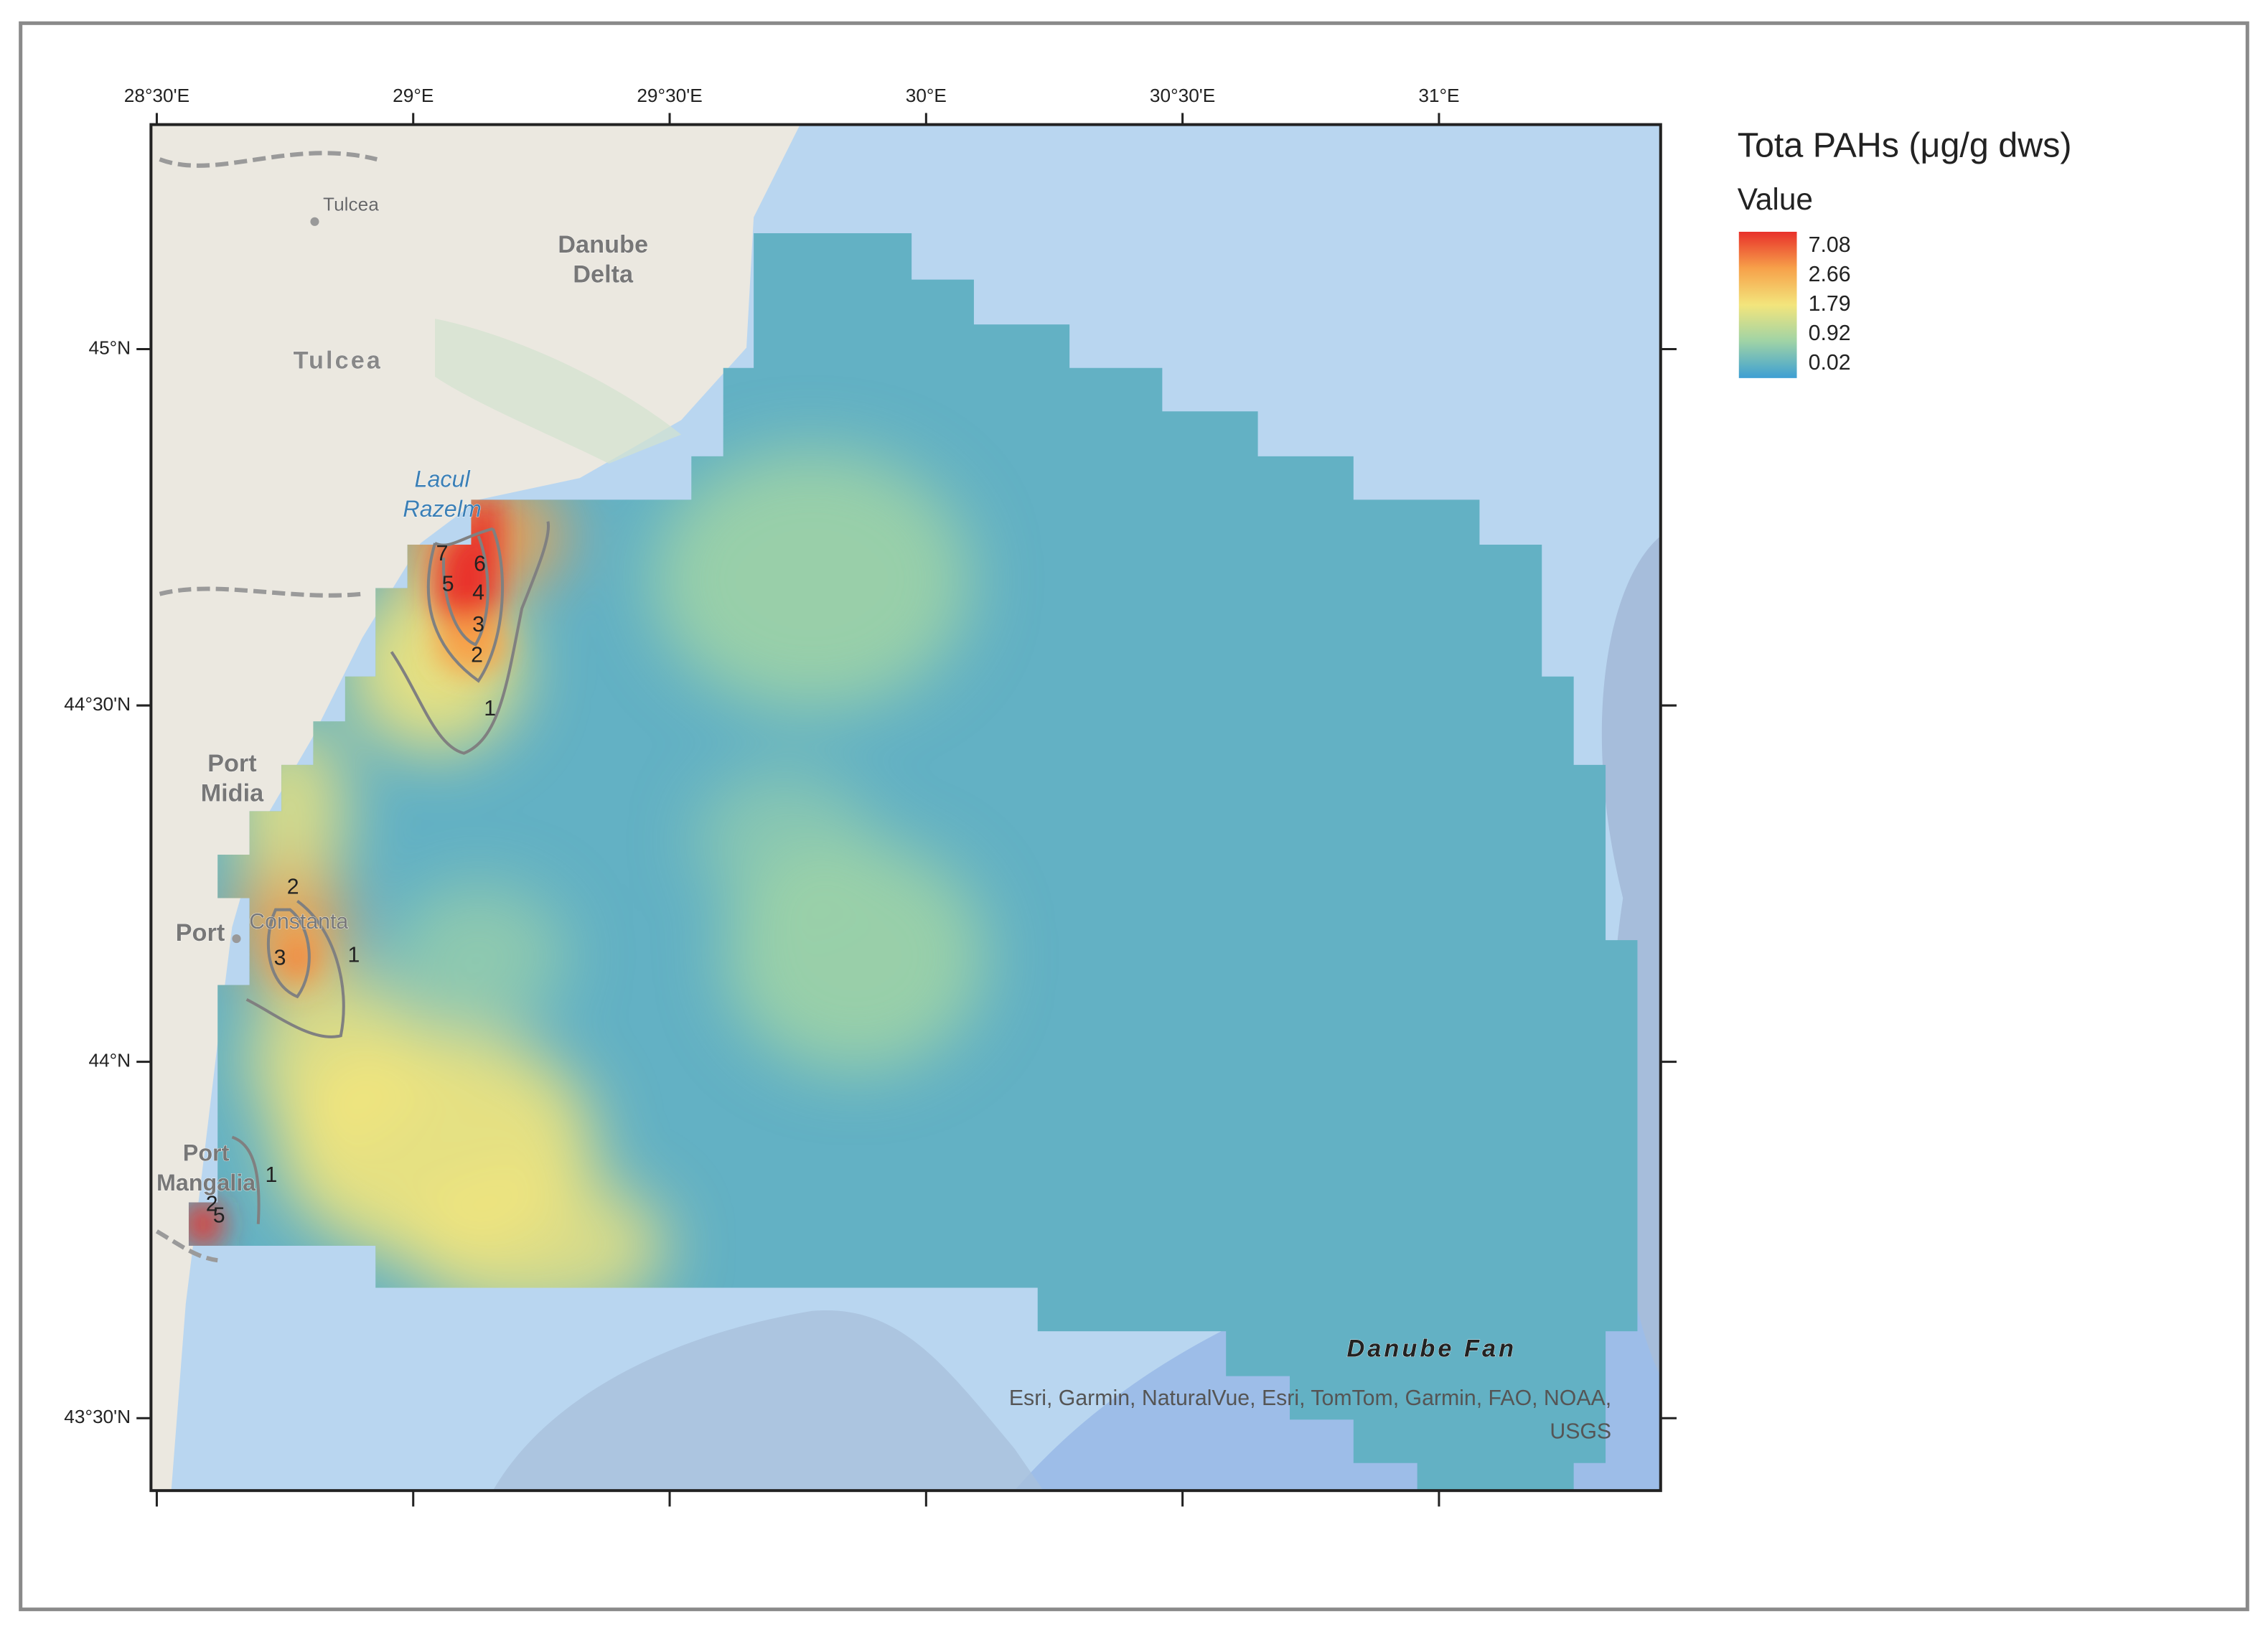  Describe the element at coordinates (559, 391) in the screenshot. I see `wetland` at that location.